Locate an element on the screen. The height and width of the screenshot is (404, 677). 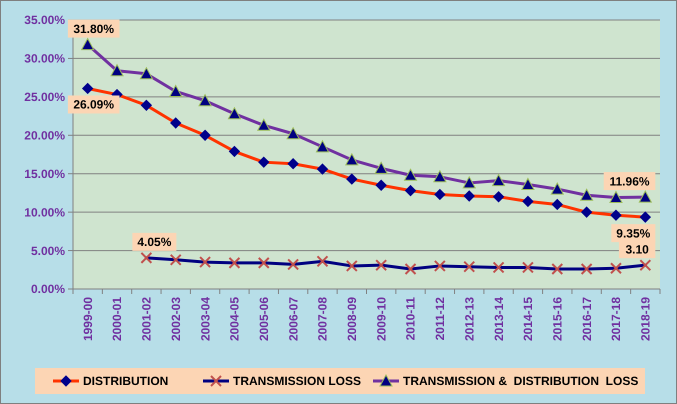
y-tick-label: 5.00% is located at coordinates (48, 251).